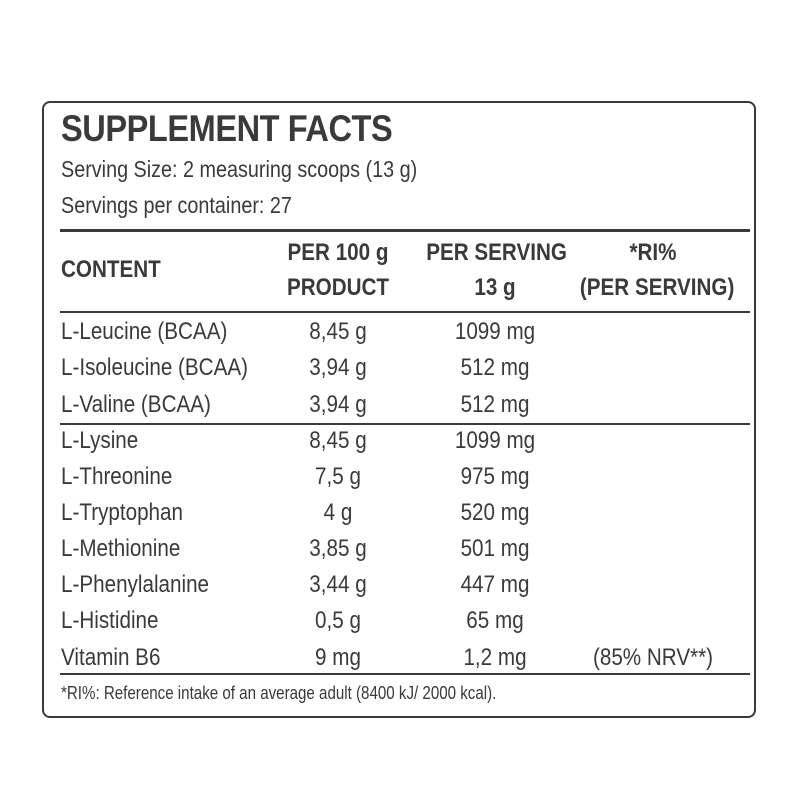  I want to click on nutrient-name: L-Histidine, so click(110, 620).